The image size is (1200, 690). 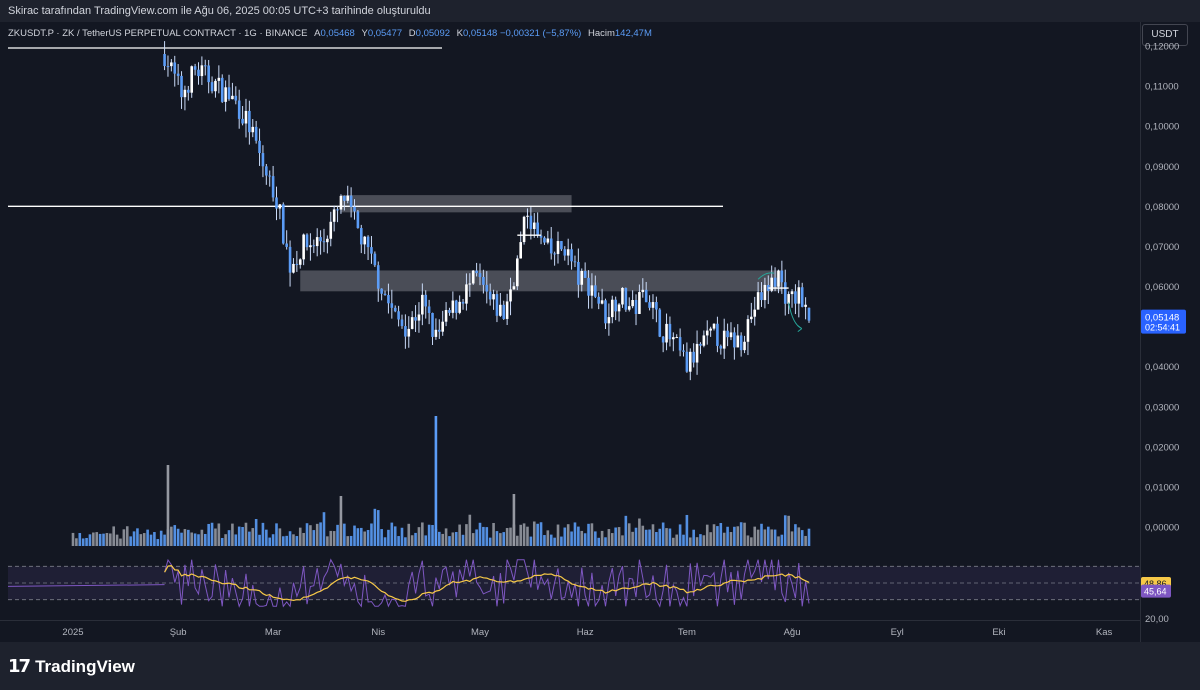 I want to click on price-tick-label: 0,00000, so click(x=1162, y=528).